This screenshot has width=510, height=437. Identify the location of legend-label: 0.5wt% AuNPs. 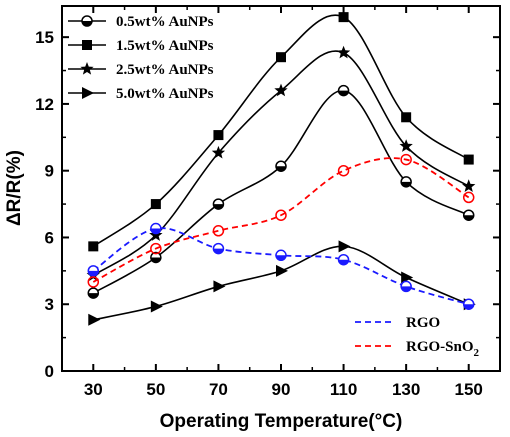
(165, 22).